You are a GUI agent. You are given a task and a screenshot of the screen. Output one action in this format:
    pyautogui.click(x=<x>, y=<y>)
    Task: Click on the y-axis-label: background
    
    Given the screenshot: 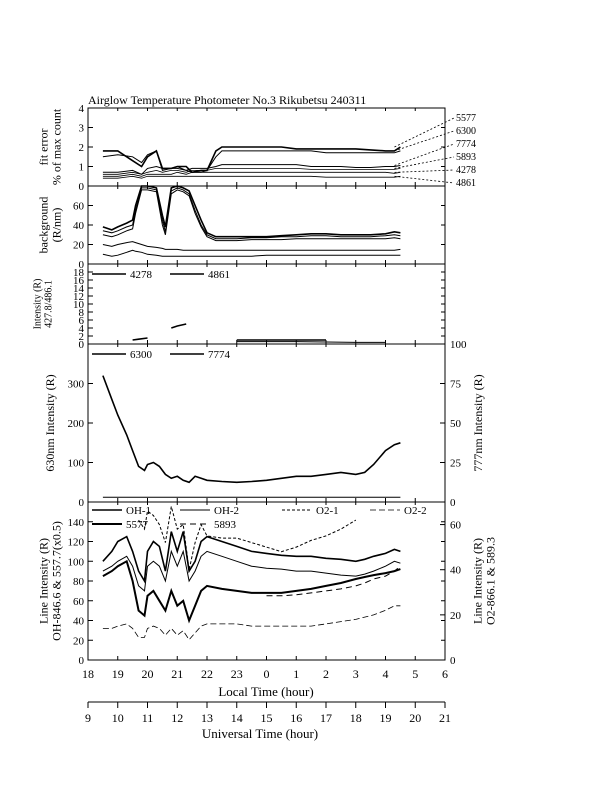 What is the action you would take?
    pyautogui.click(x=44, y=225)
    